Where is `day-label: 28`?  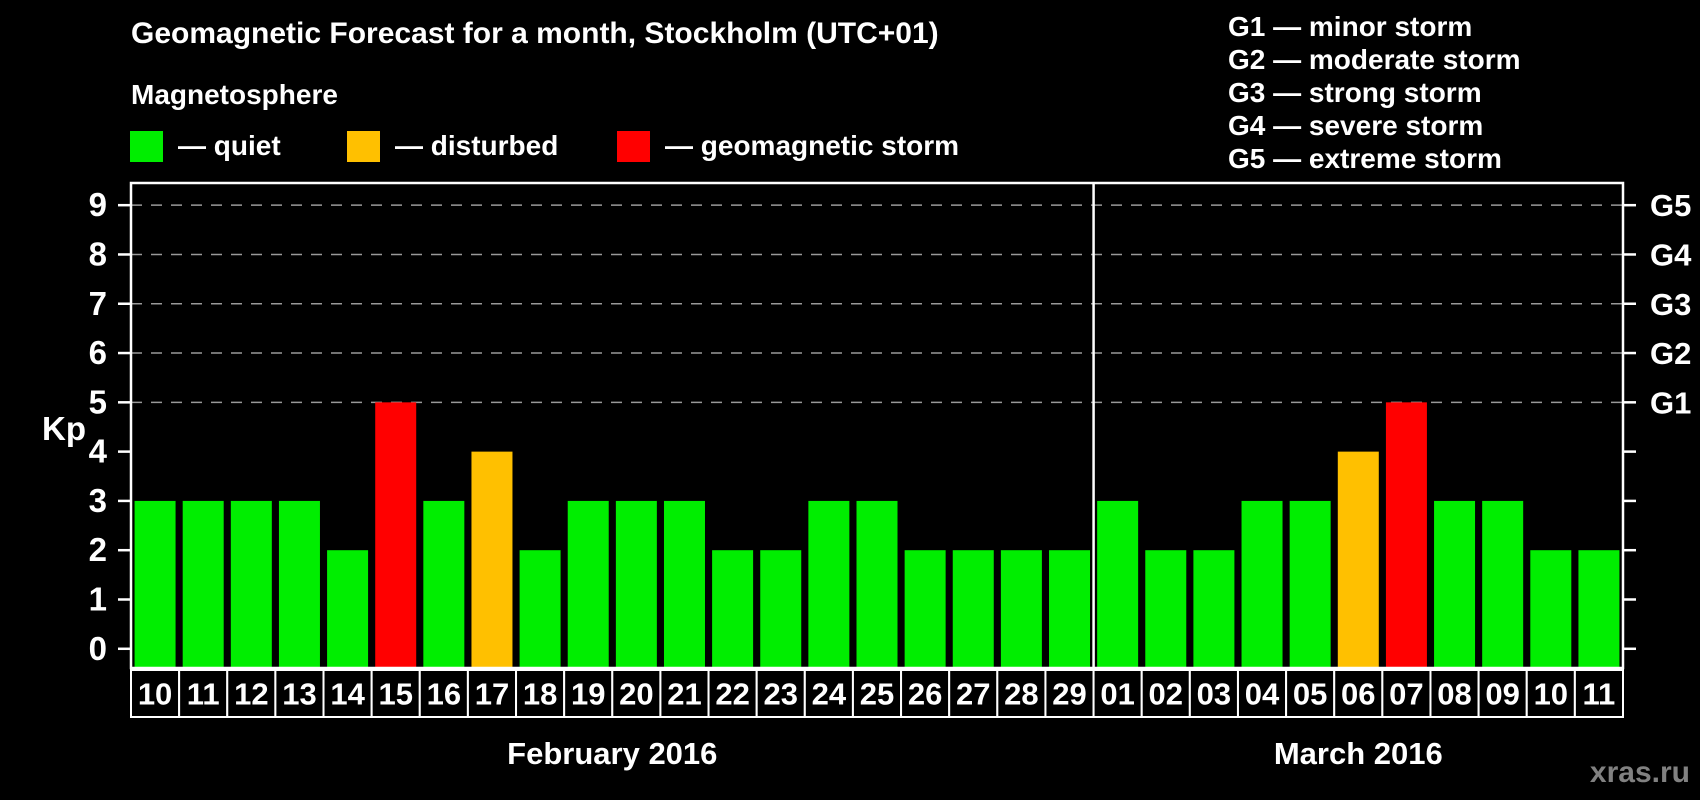 day-label: 28 is located at coordinates (1021, 694).